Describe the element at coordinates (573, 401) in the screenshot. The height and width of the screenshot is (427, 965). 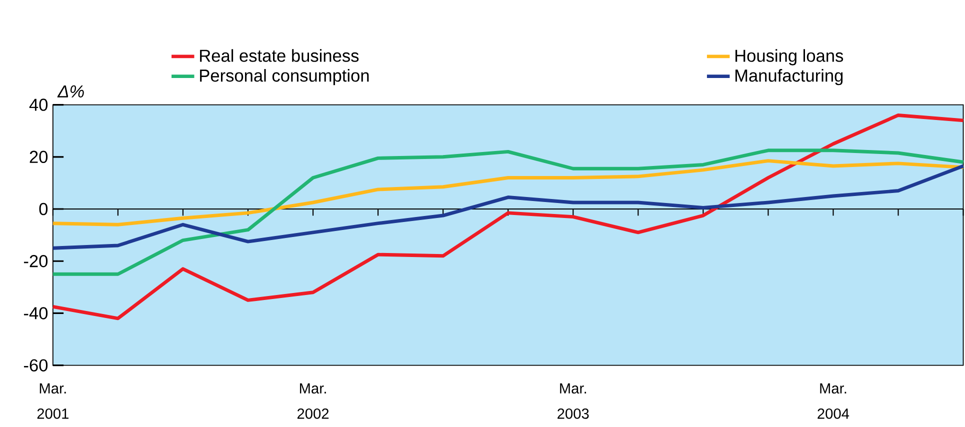
I see `x-tick-label: Mar. 2003` at that location.